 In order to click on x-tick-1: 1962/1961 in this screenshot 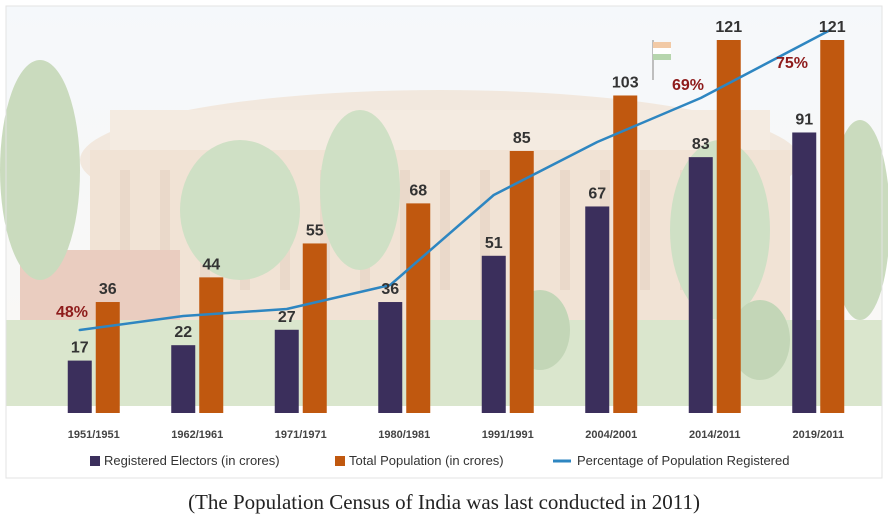, I will do `click(197, 435)`.